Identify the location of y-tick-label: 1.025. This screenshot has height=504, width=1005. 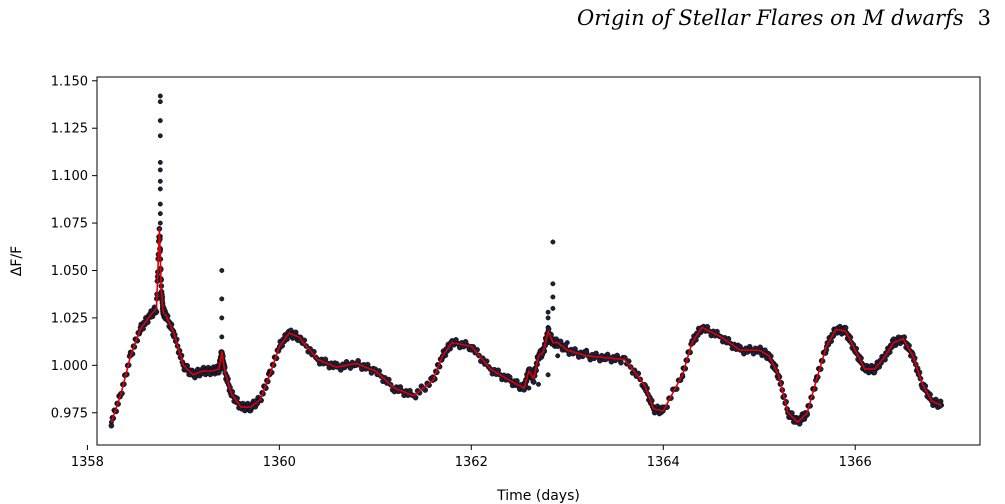
(69, 318).